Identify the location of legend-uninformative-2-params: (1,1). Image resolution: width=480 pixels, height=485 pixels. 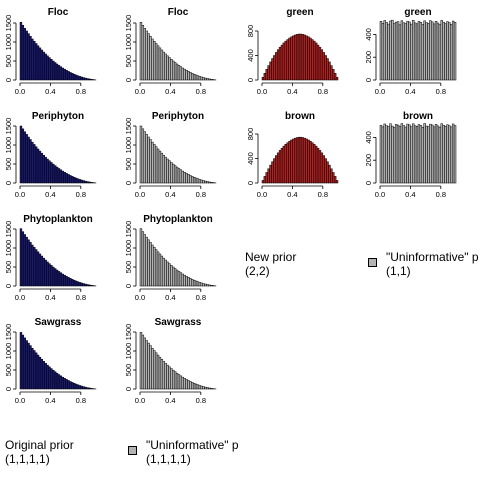
(398, 271).